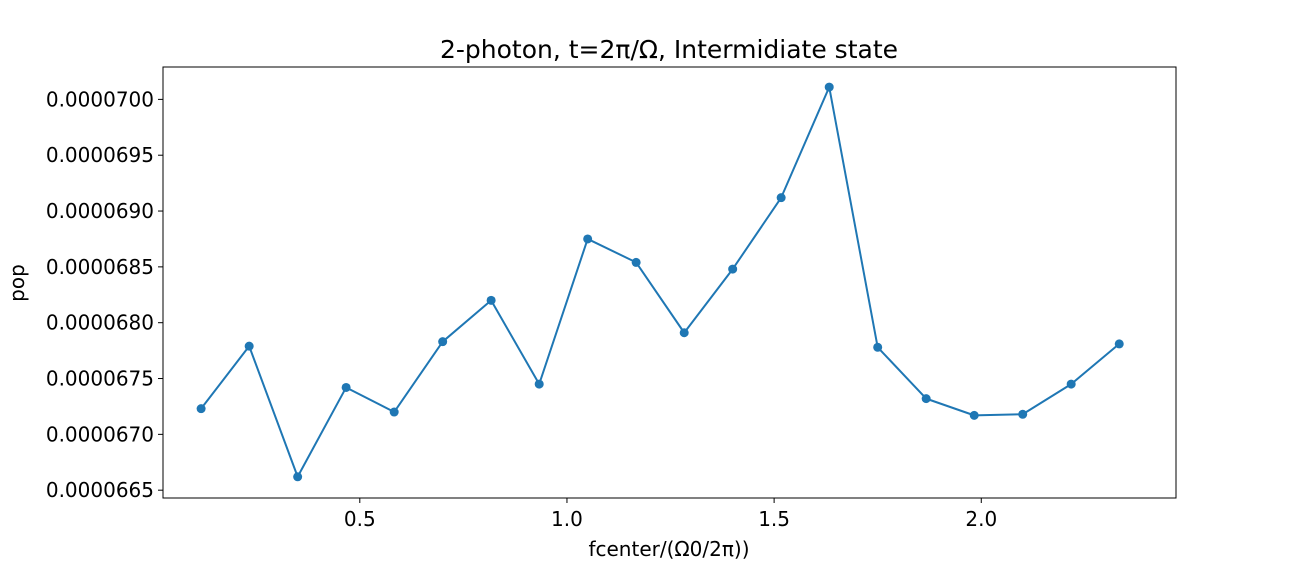 This screenshot has height=561, width=1307. I want to click on y-tick-label: 0.0000700, so click(100, 99).